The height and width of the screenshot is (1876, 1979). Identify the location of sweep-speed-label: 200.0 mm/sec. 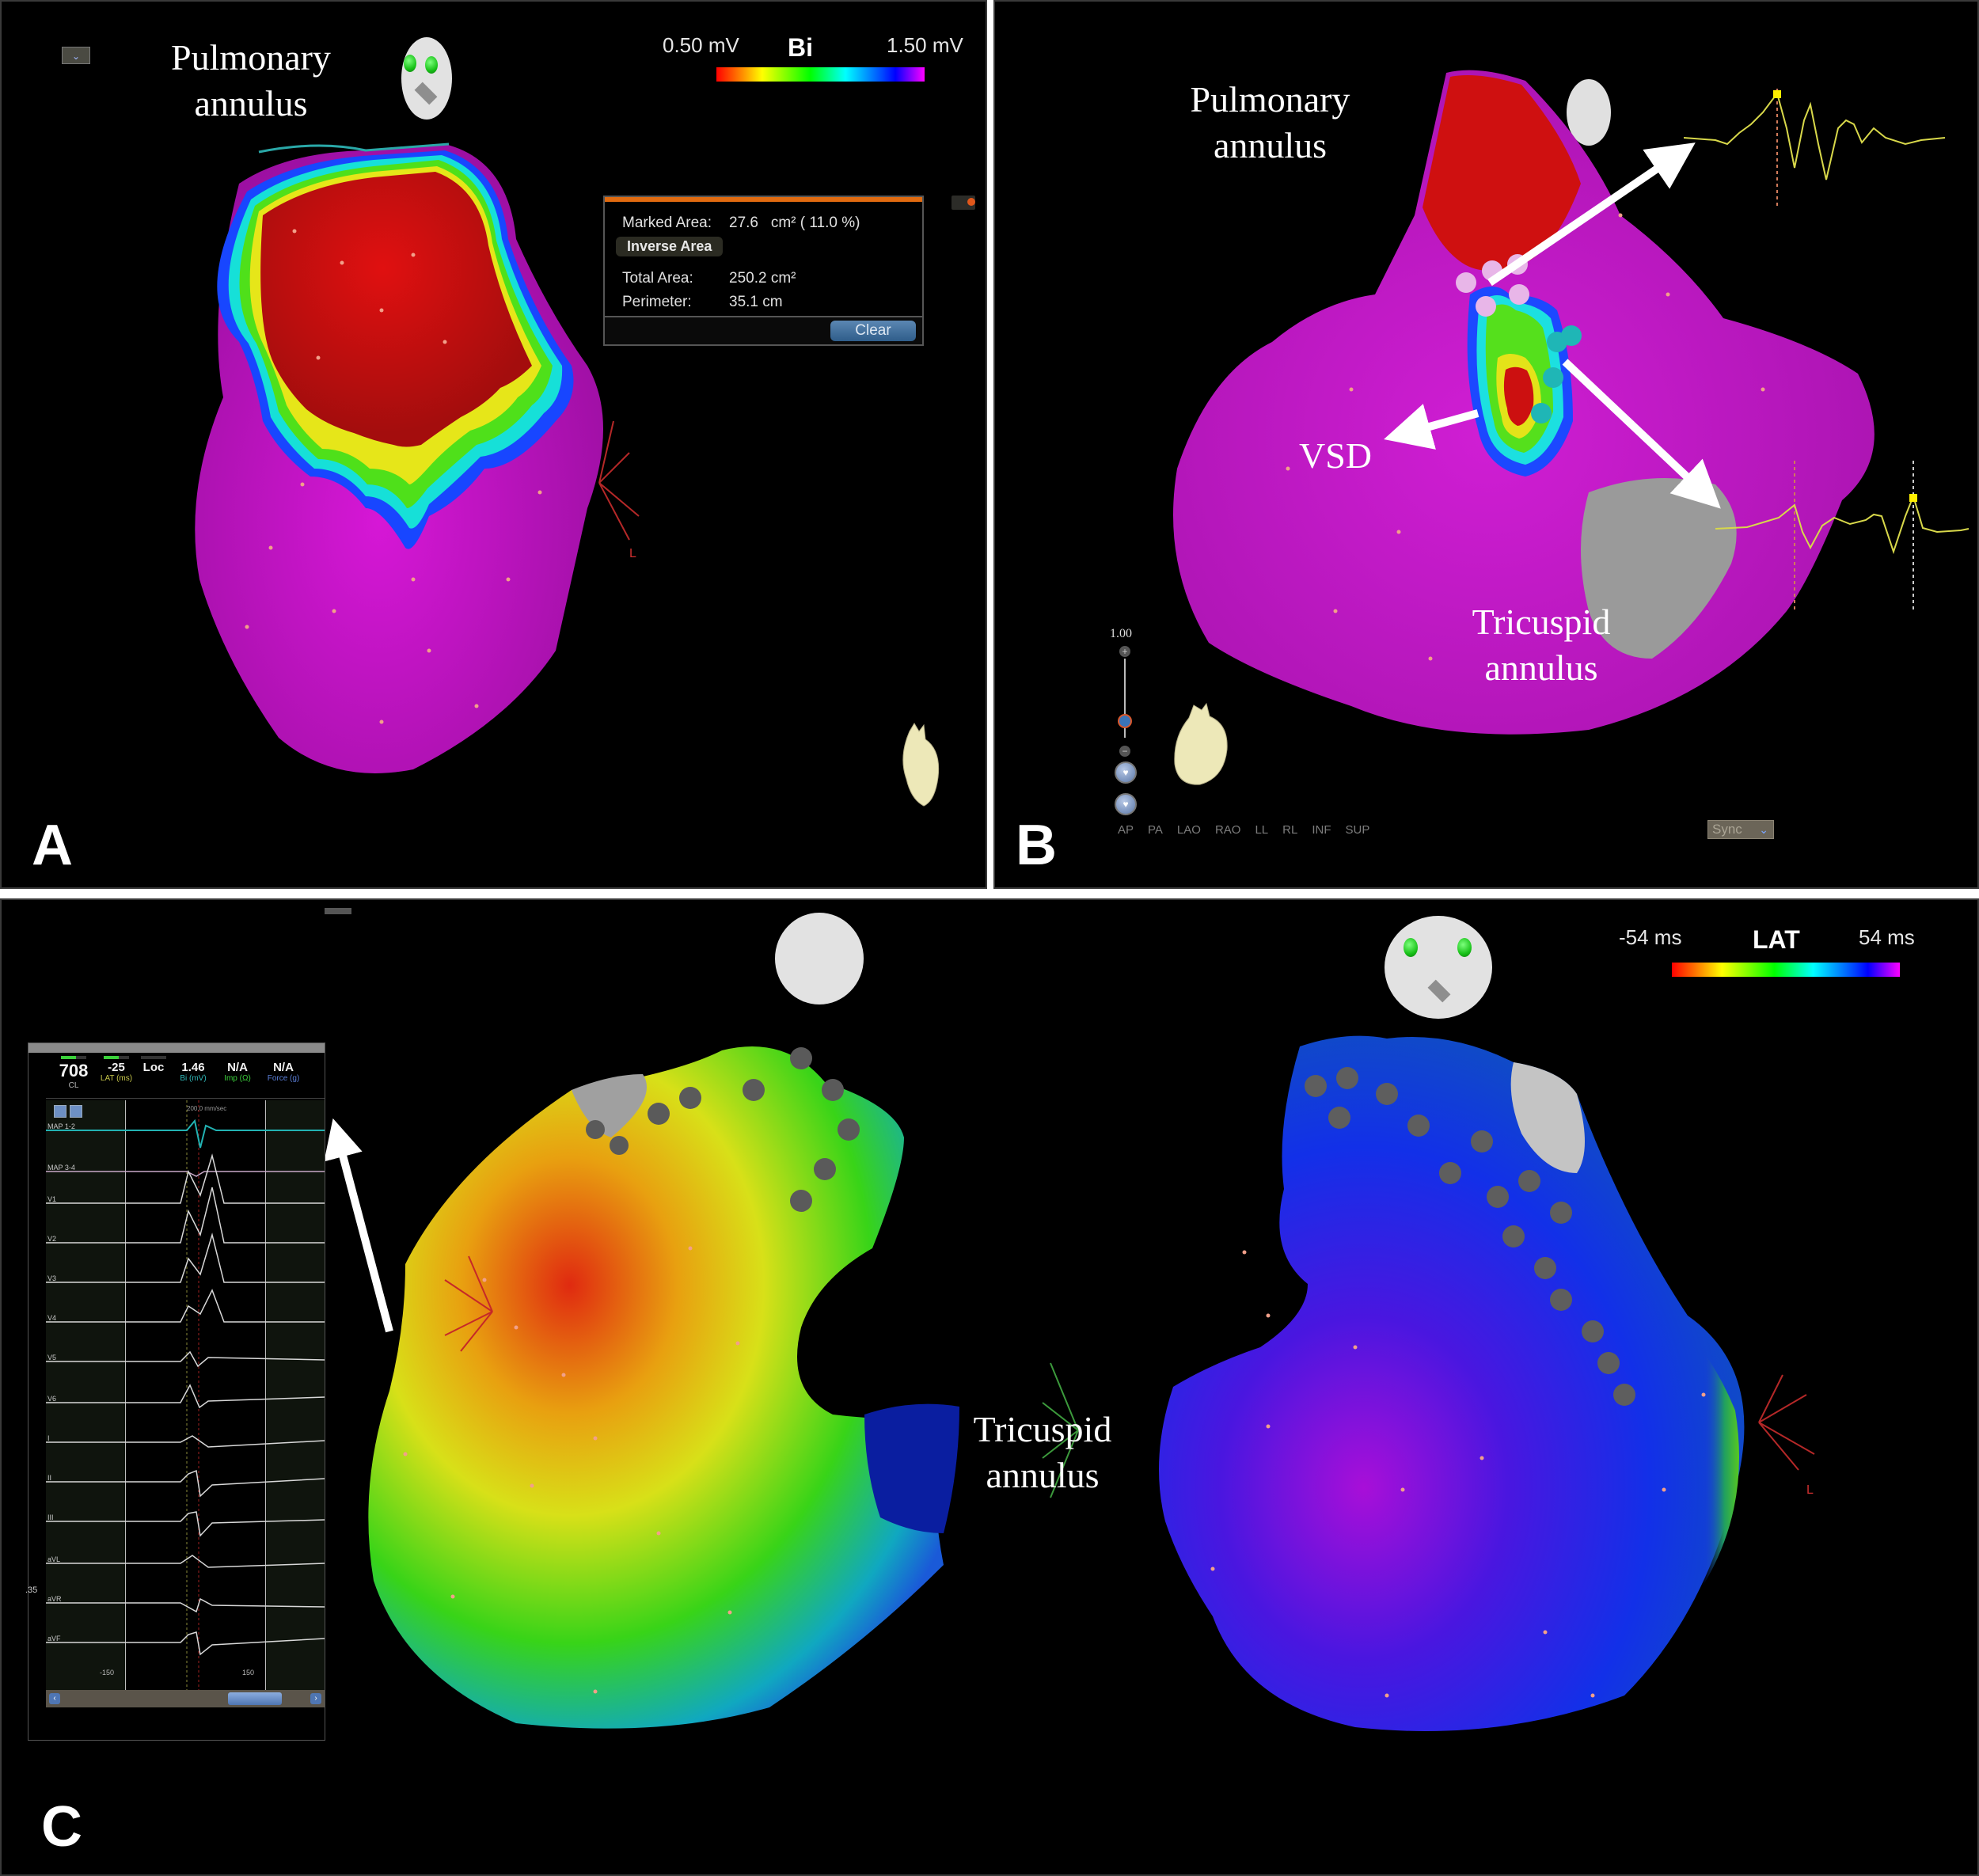
(207, 1108).